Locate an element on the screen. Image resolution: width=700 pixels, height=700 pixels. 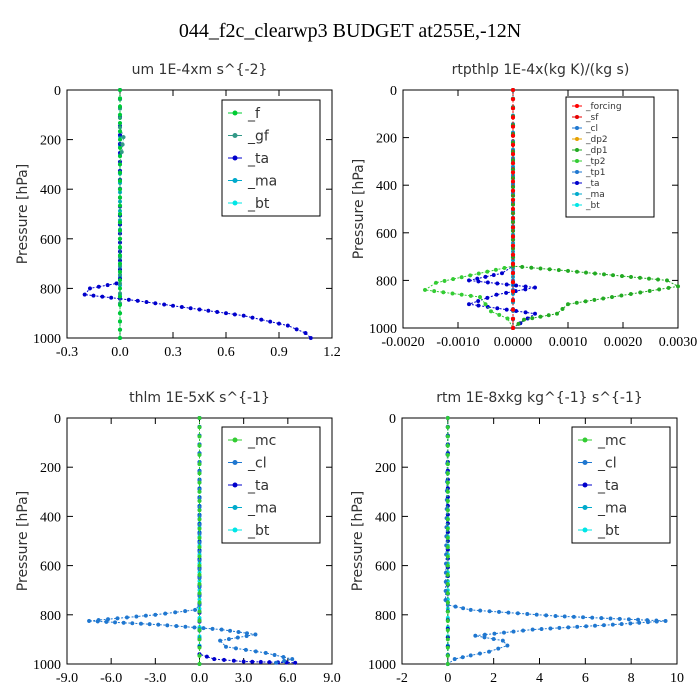
x-tick-label: -6.0 is located at coordinates (111, 678).